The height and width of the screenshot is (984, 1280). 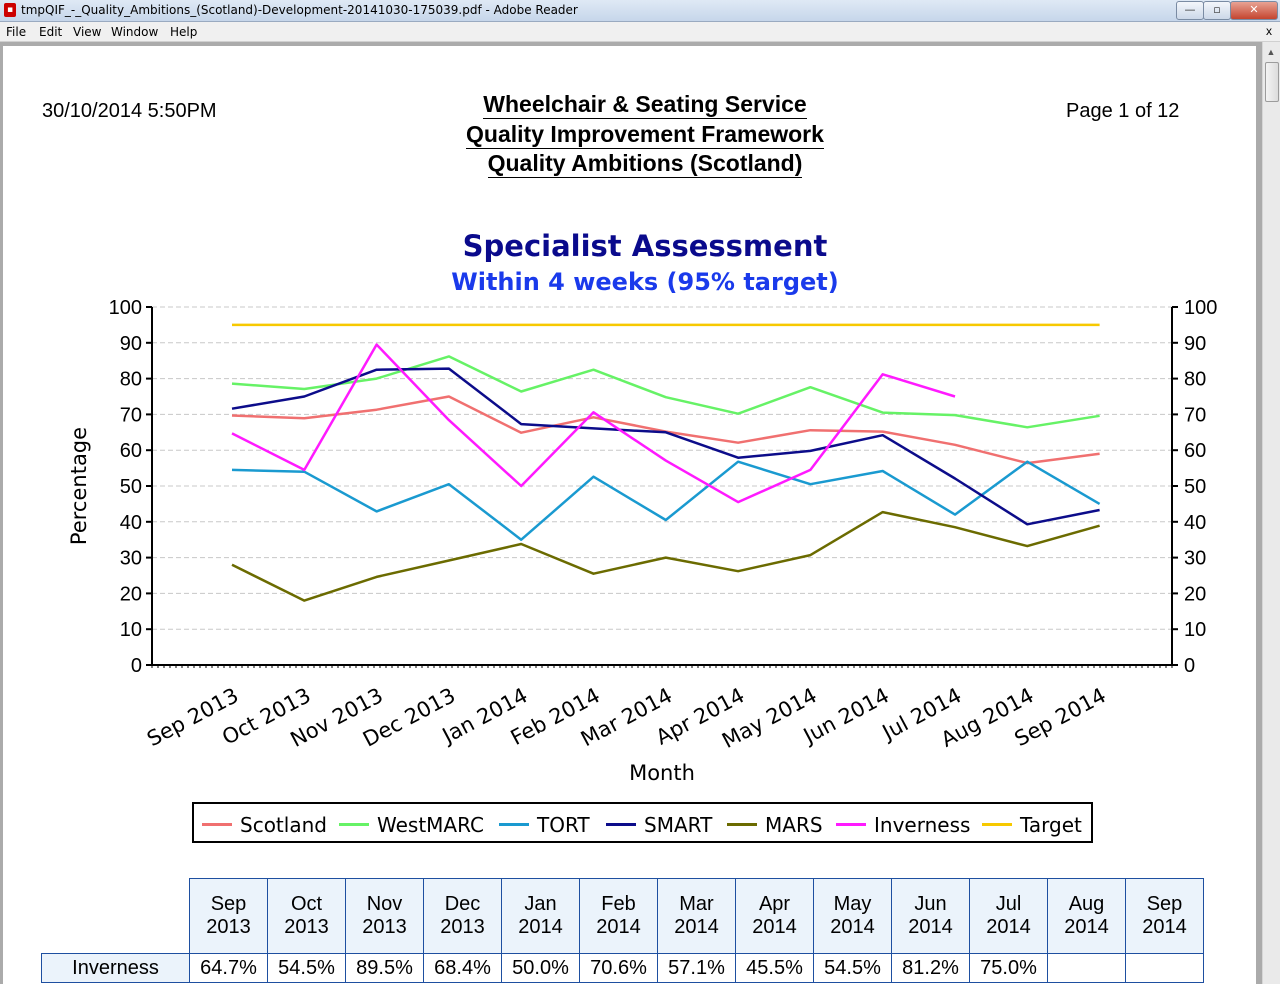 What do you see at coordinates (115, 916) in the screenshot?
I see `table-corner` at bounding box center [115, 916].